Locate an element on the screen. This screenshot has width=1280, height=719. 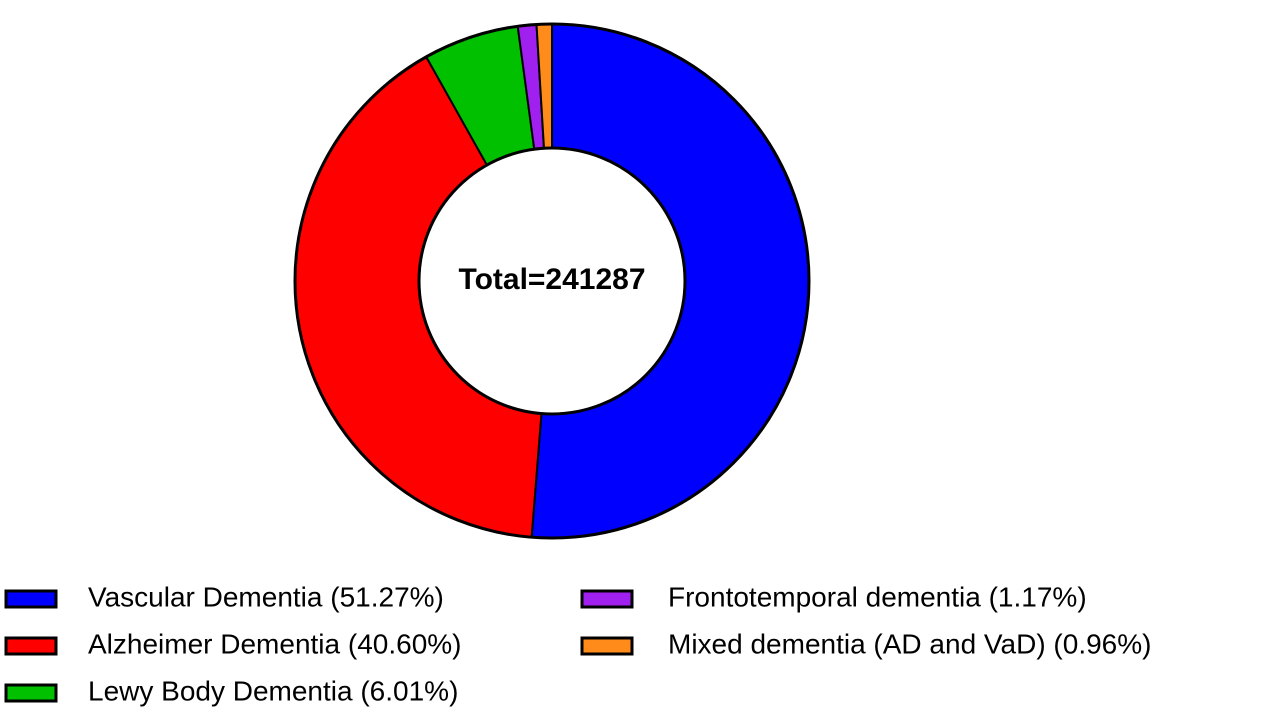
center-label: Total=241287 is located at coordinates (551, 279).